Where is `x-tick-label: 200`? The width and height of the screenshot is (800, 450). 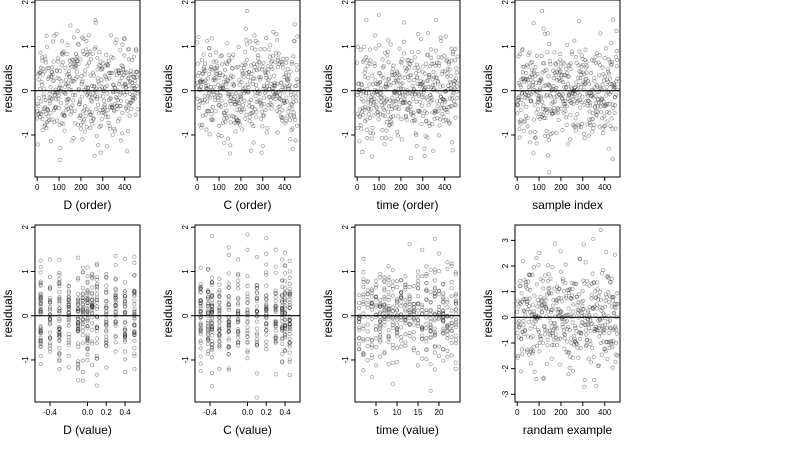 x-tick-label: 200 is located at coordinates (561, 187).